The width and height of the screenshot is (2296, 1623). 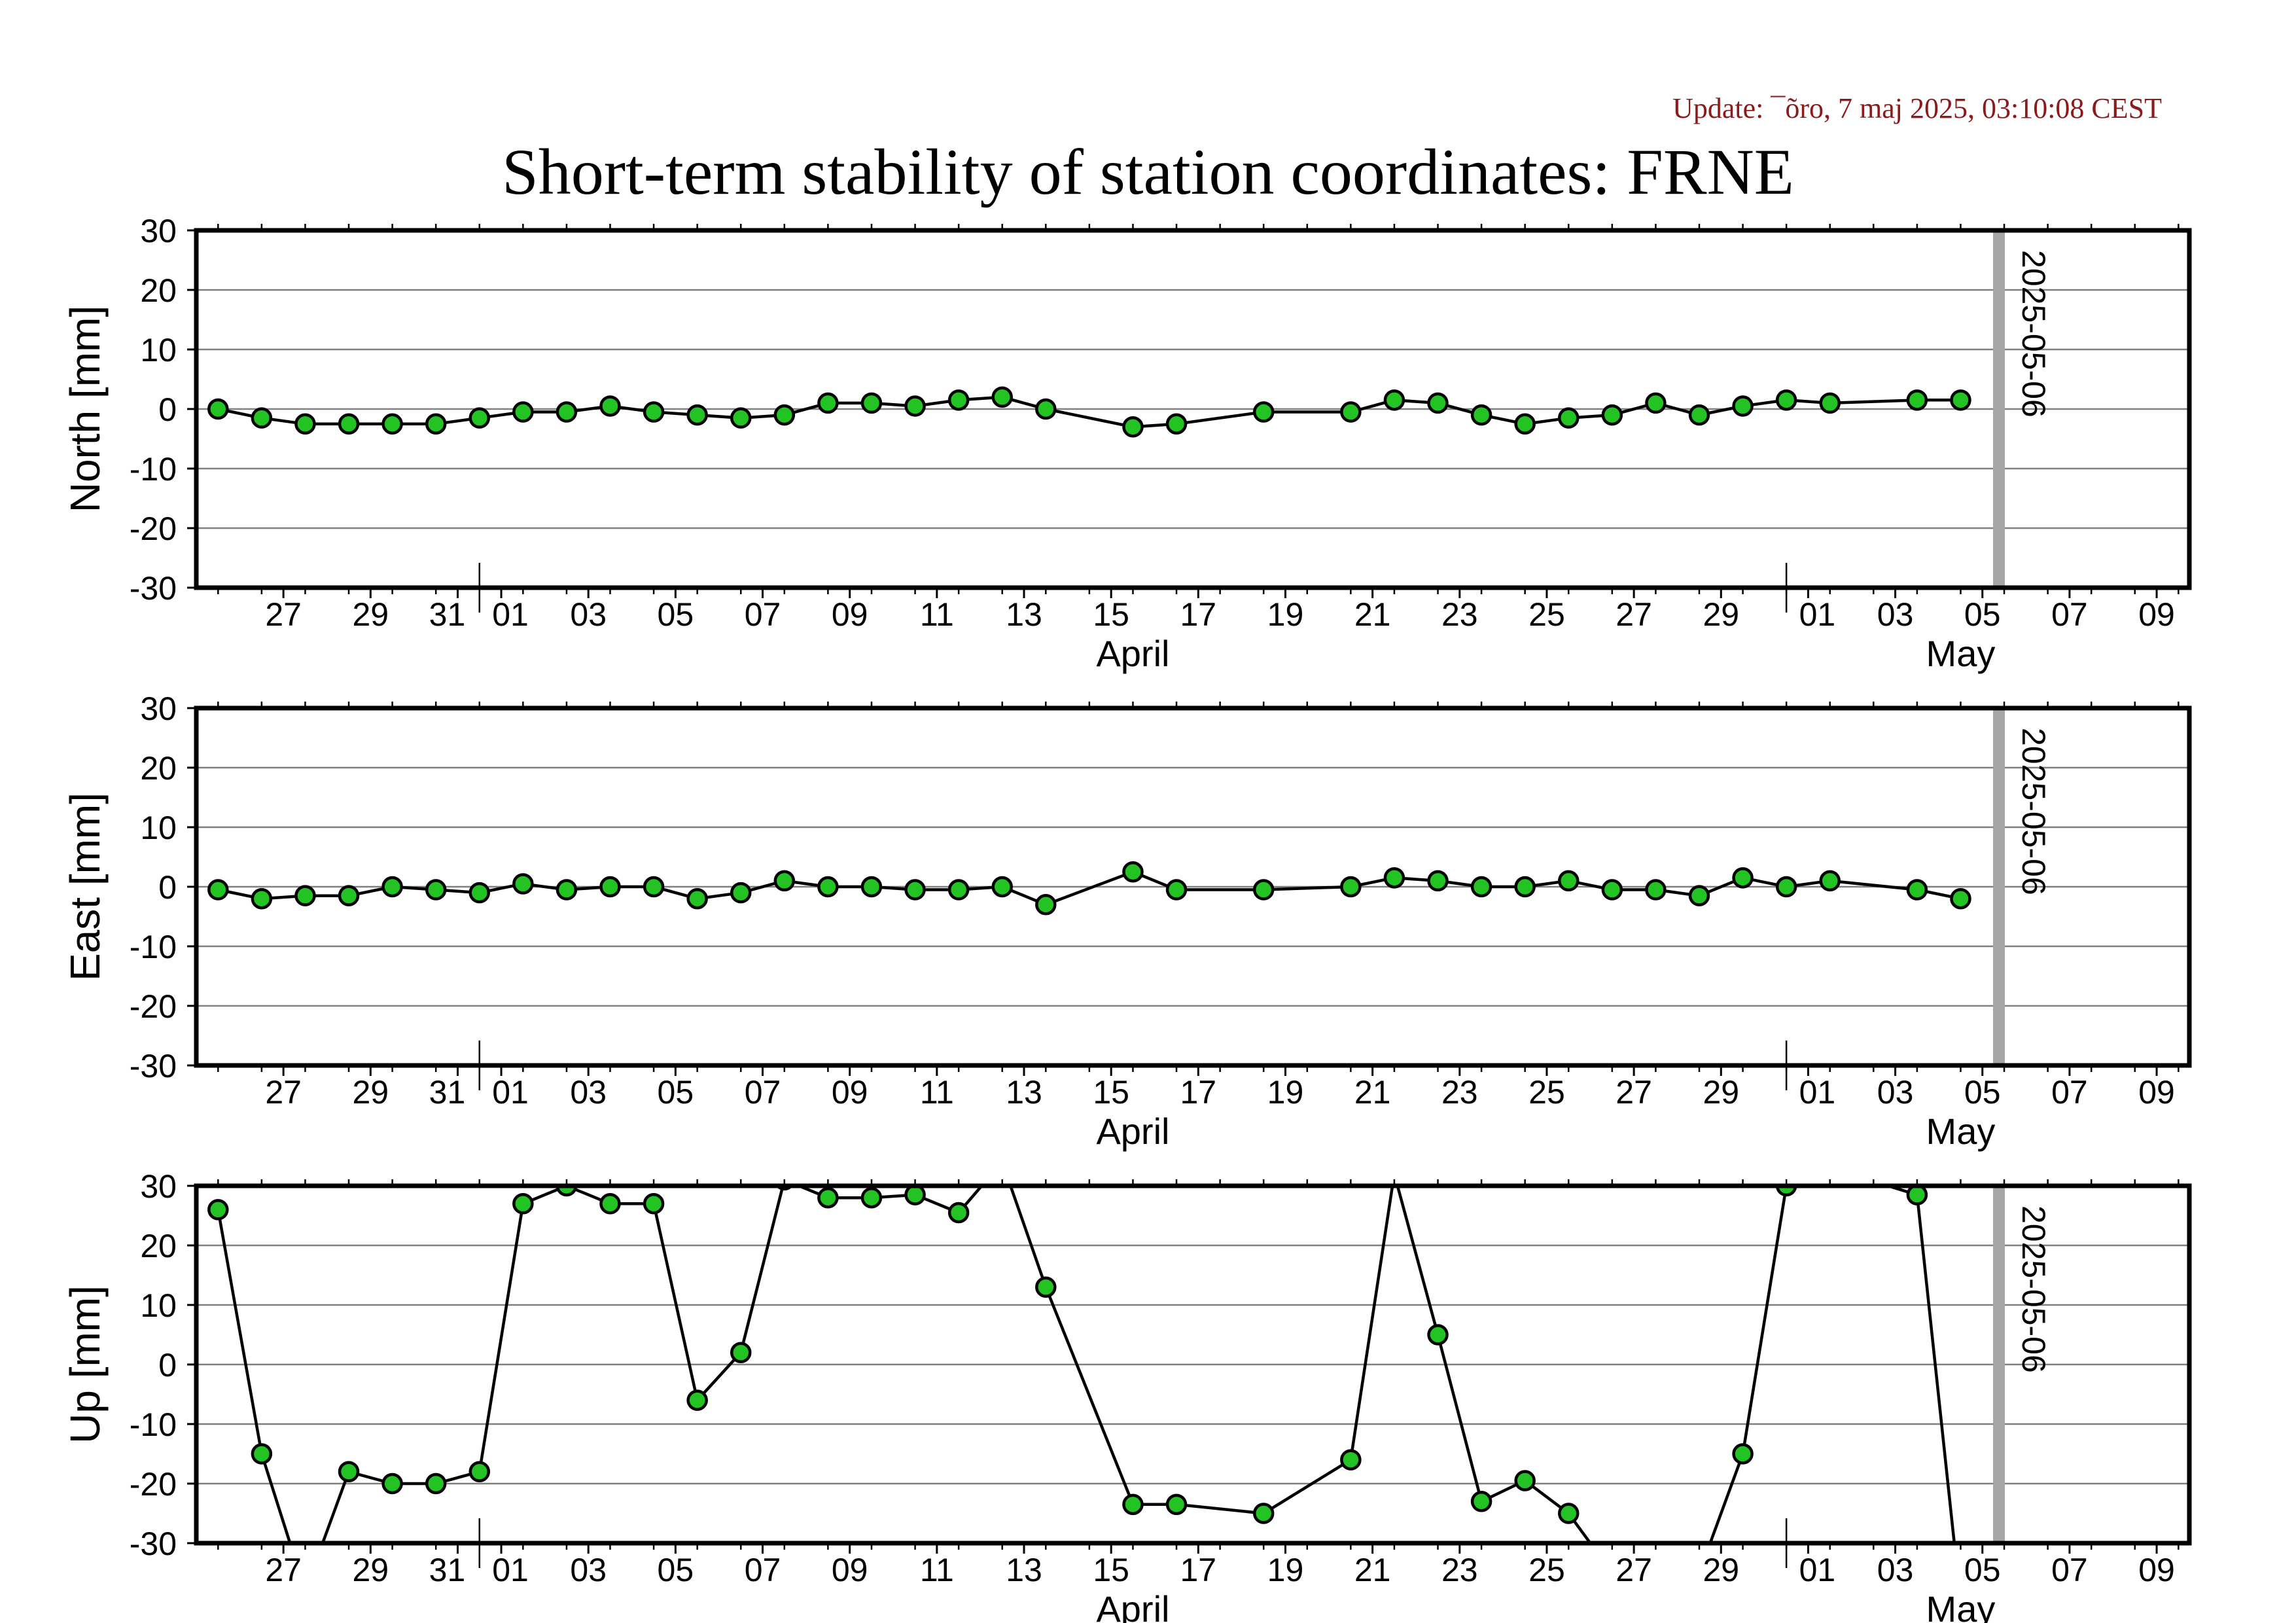 What do you see at coordinates (85, 409) in the screenshot?
I see `y-axis-label: North [mm]` at bounding box center [85, 409].